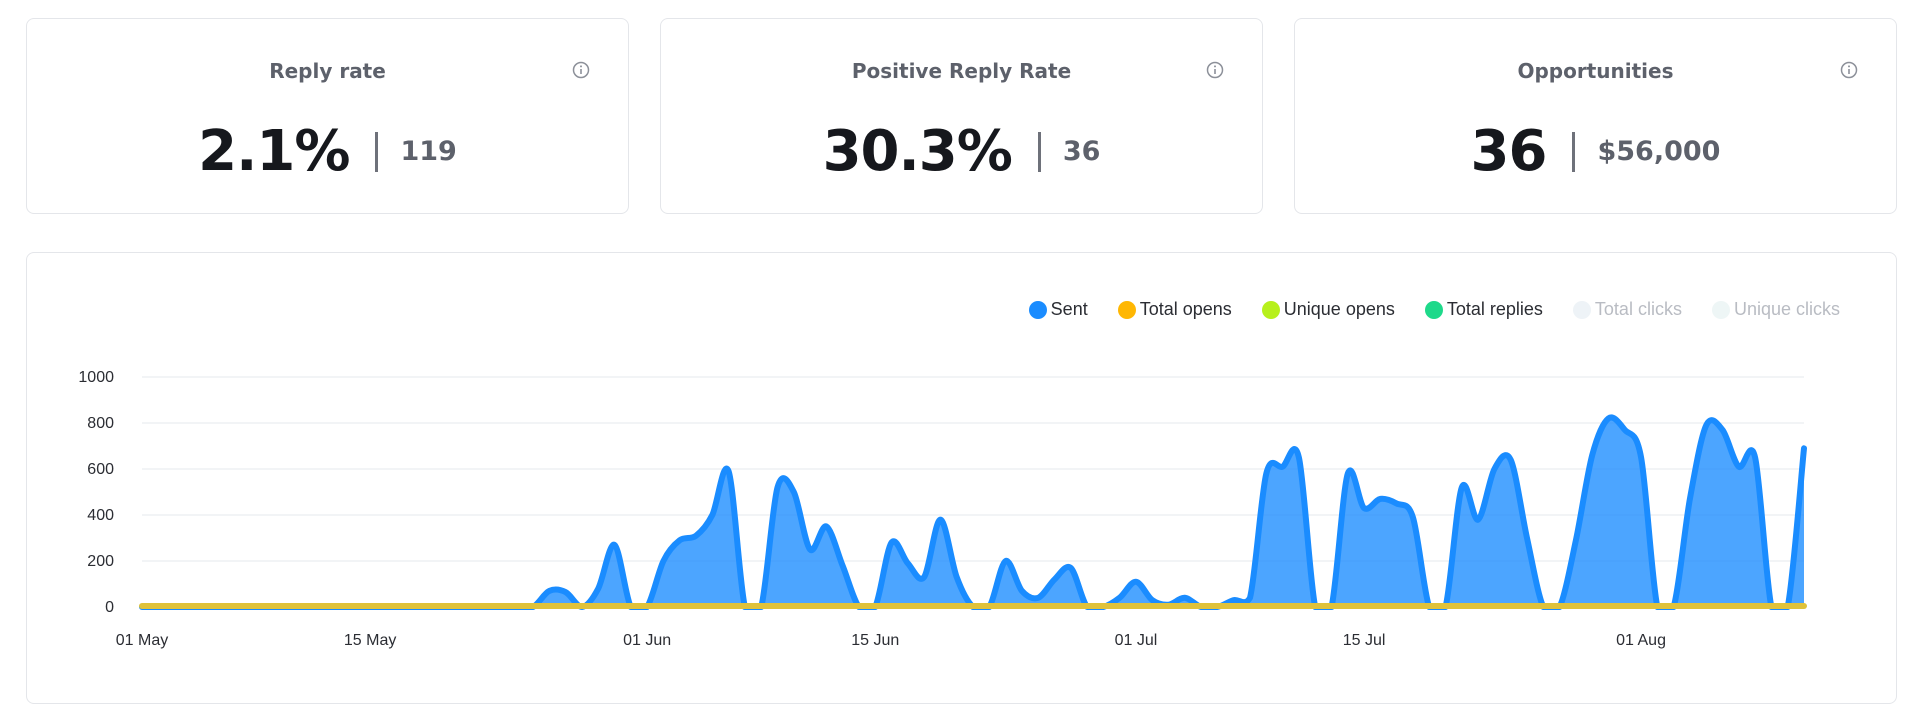 This screenshot has width=1920, height=720. Describe the element at coordinates (1136, 640) in the screenshot. I see `x-tick-label: 01 Jul` at that location.